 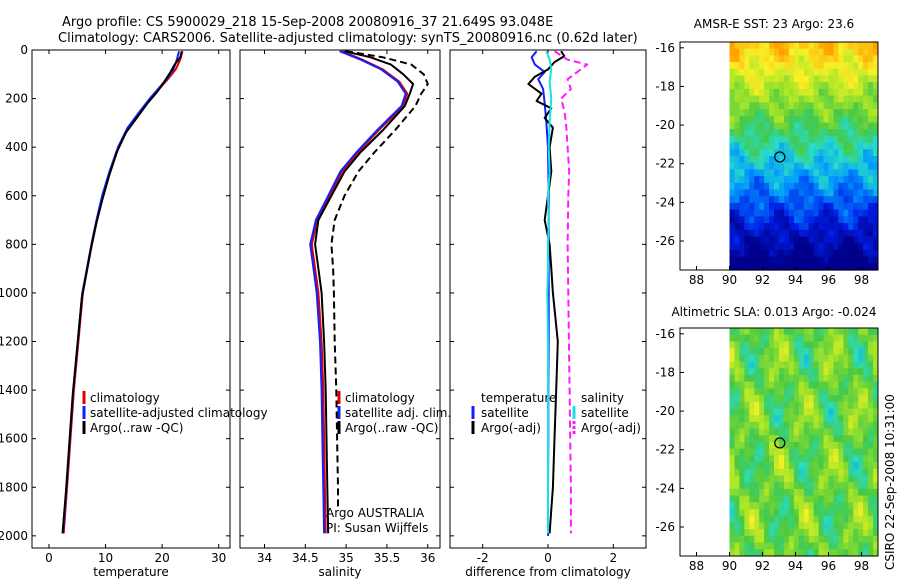 What do you see at coordinates (427, 558) in the screenshot?
I see `salinity-xtick-label: 36` at bounding box center [427, 558].